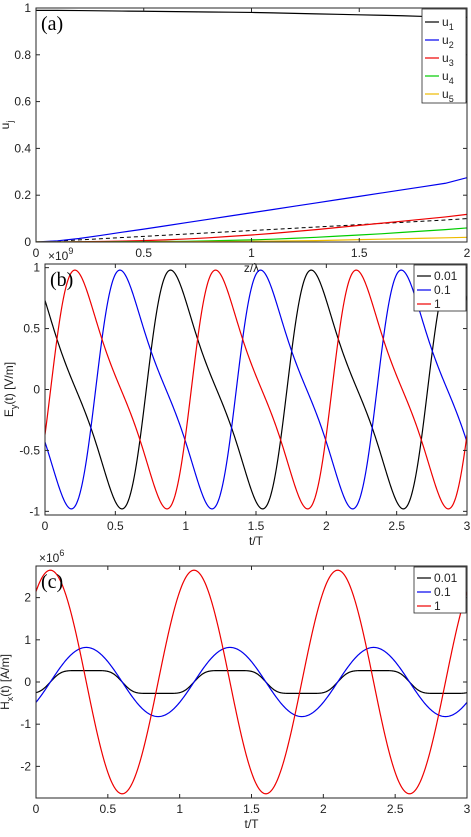  Describe the element at coordinates (451, 63) in the screenshot. I see `legend-sub: 3` at that location.